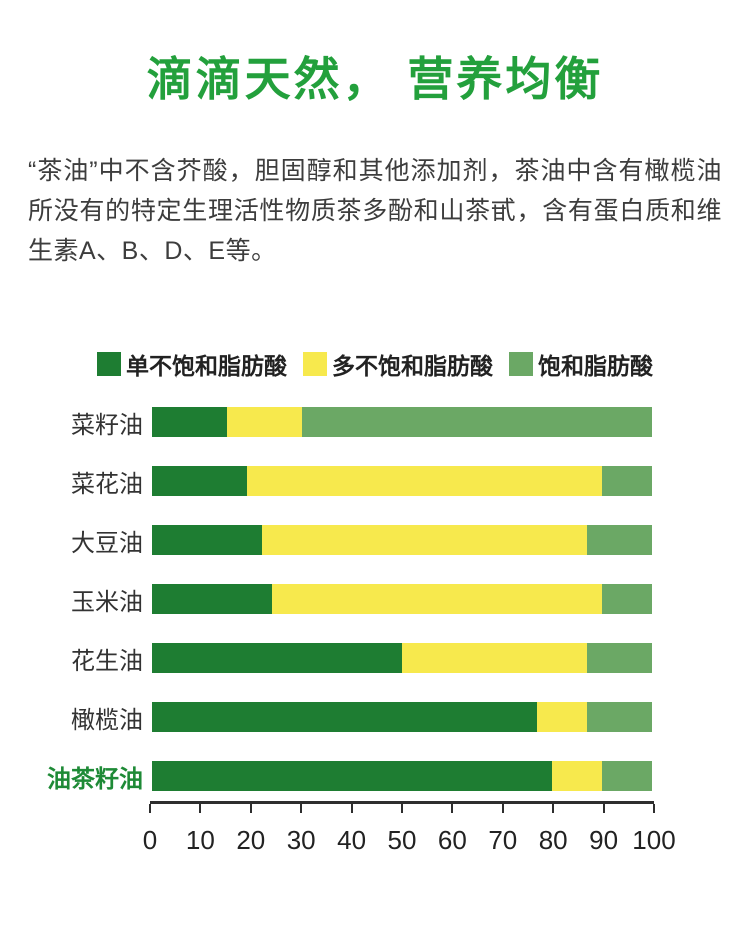 The width and height of the screenshot is (750, 931). Describe the element at coordinates (107, 720) in the screenshot. I see `category-label: 橄榄油` at that location.